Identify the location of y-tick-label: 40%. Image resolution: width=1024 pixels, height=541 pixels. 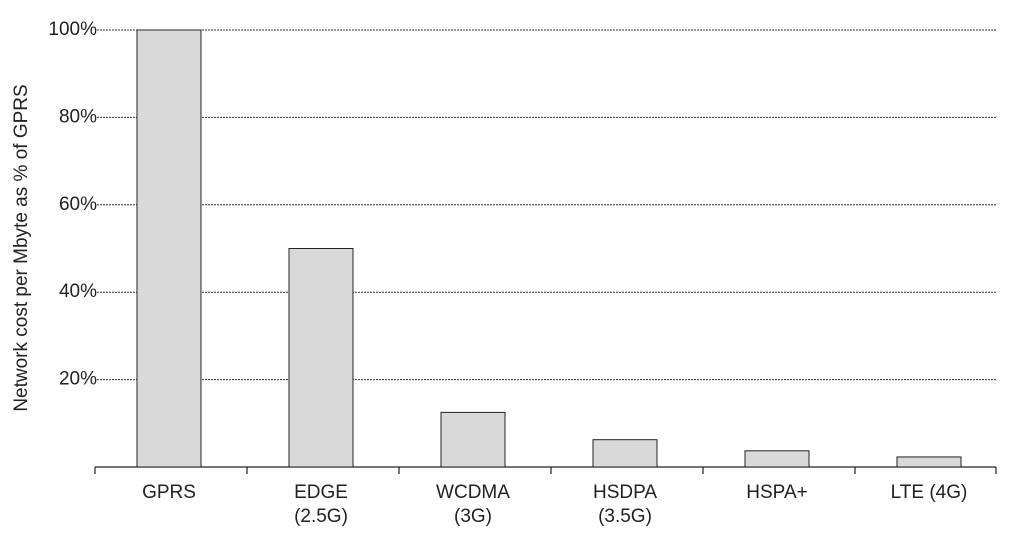
(78, 291).